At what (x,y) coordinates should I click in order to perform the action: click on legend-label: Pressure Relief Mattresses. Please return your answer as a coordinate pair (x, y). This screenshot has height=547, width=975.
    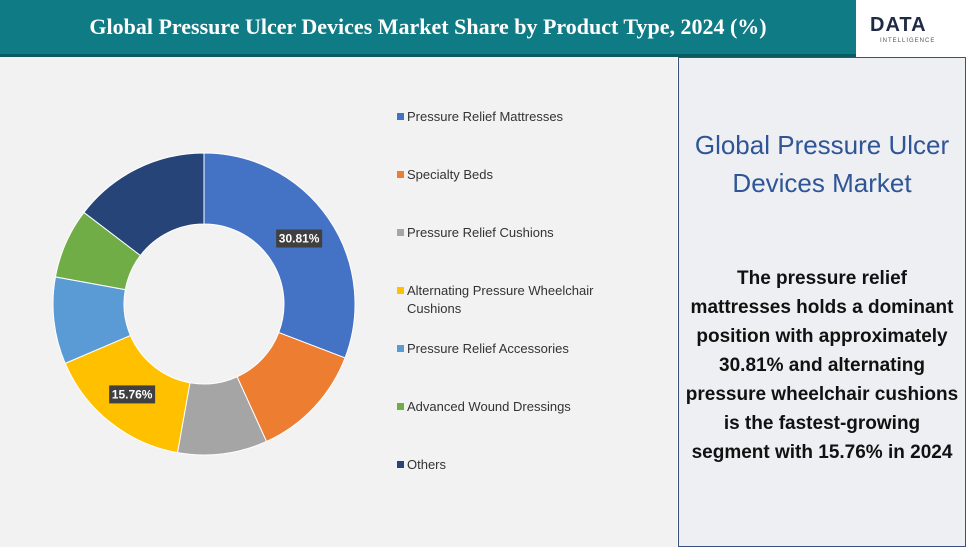
    Looking at the image, I should click on (485, 116).